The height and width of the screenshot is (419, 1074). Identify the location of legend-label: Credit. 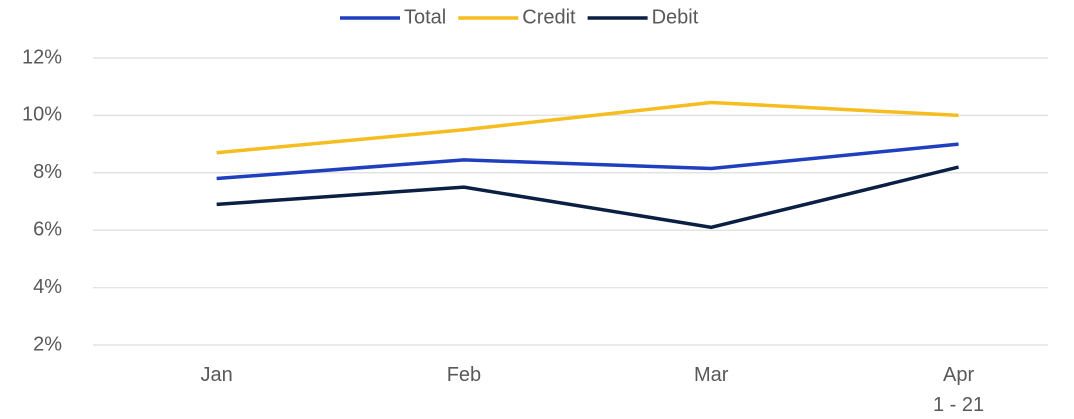
(549, 17).